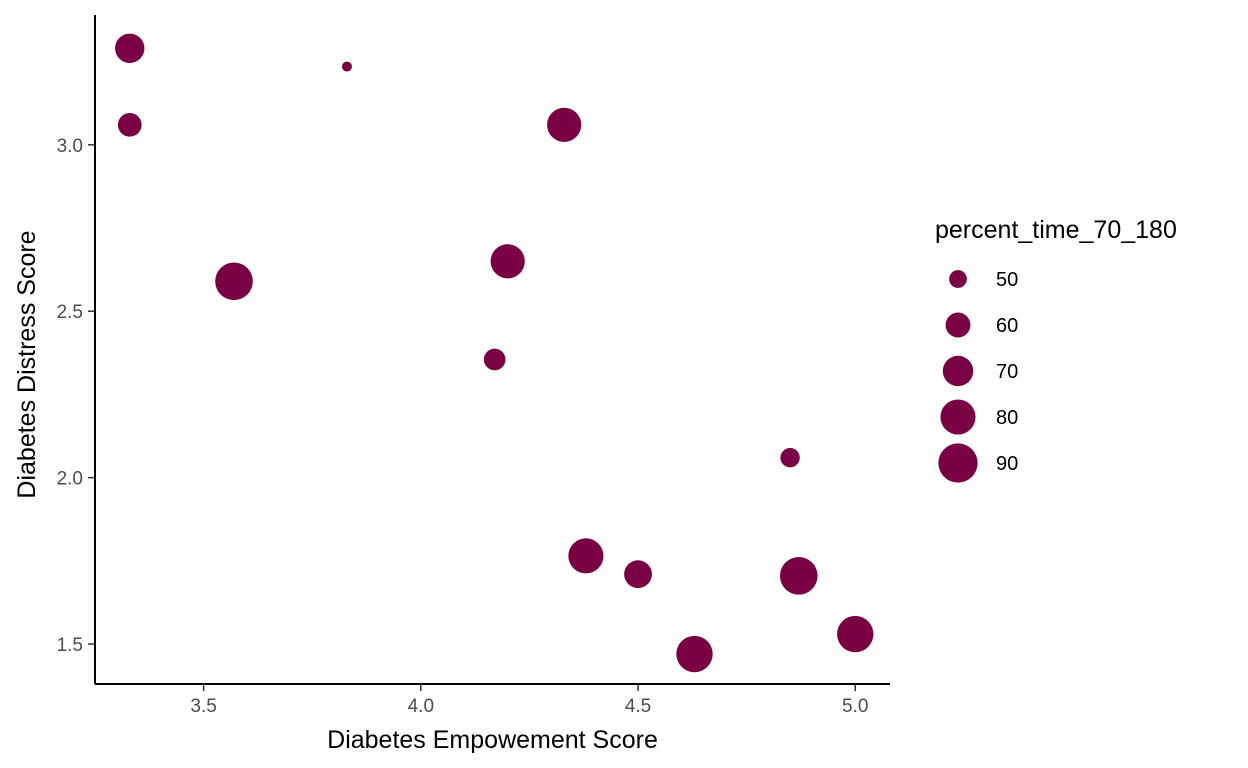 The width and height of the screenshot is (1248, 768). I want to click on legend-label: 70, so click(1007, 372).